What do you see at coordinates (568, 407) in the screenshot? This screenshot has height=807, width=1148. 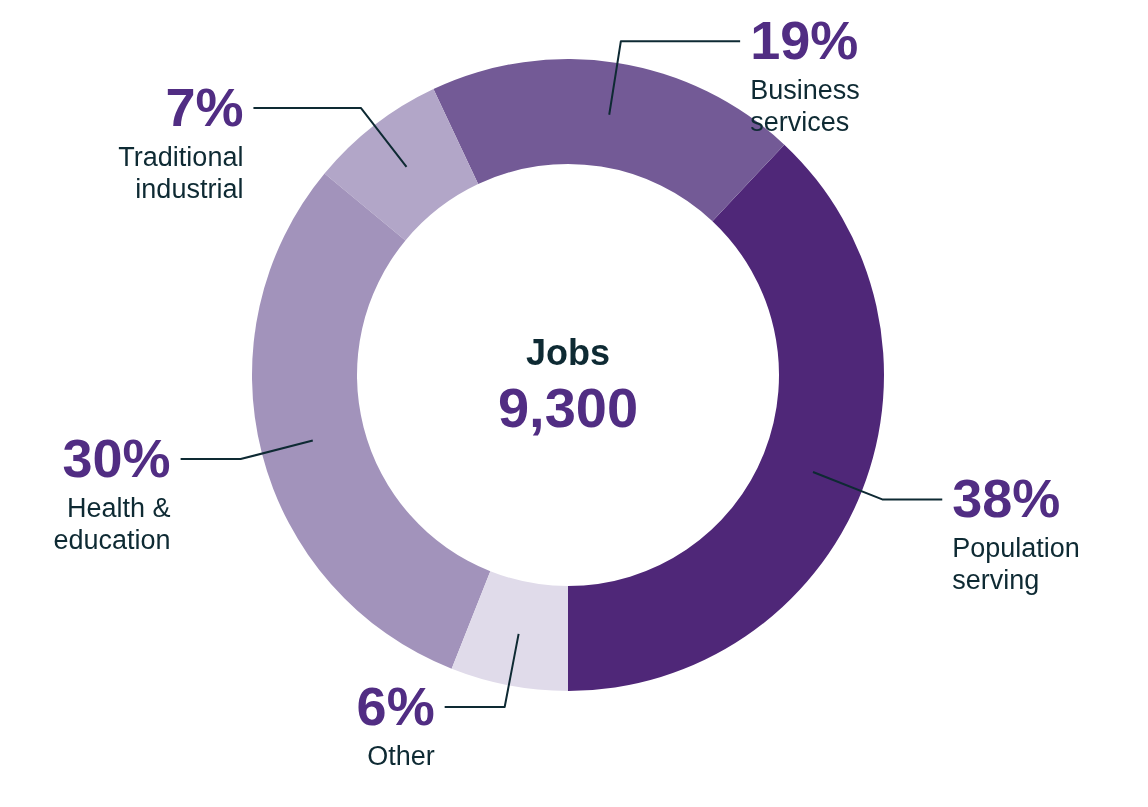 I see `text: 9,300` at bounding box center [568, 407].